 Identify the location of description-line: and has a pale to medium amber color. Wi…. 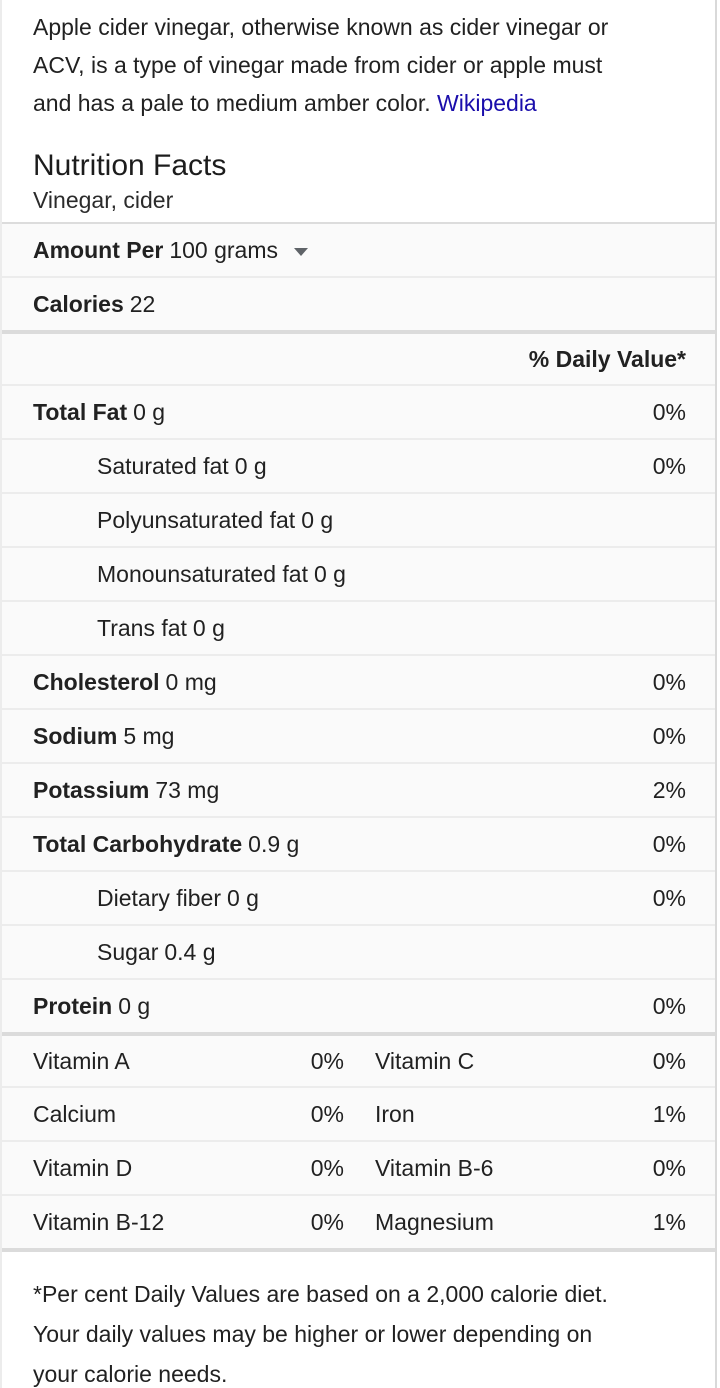
(360, 103).